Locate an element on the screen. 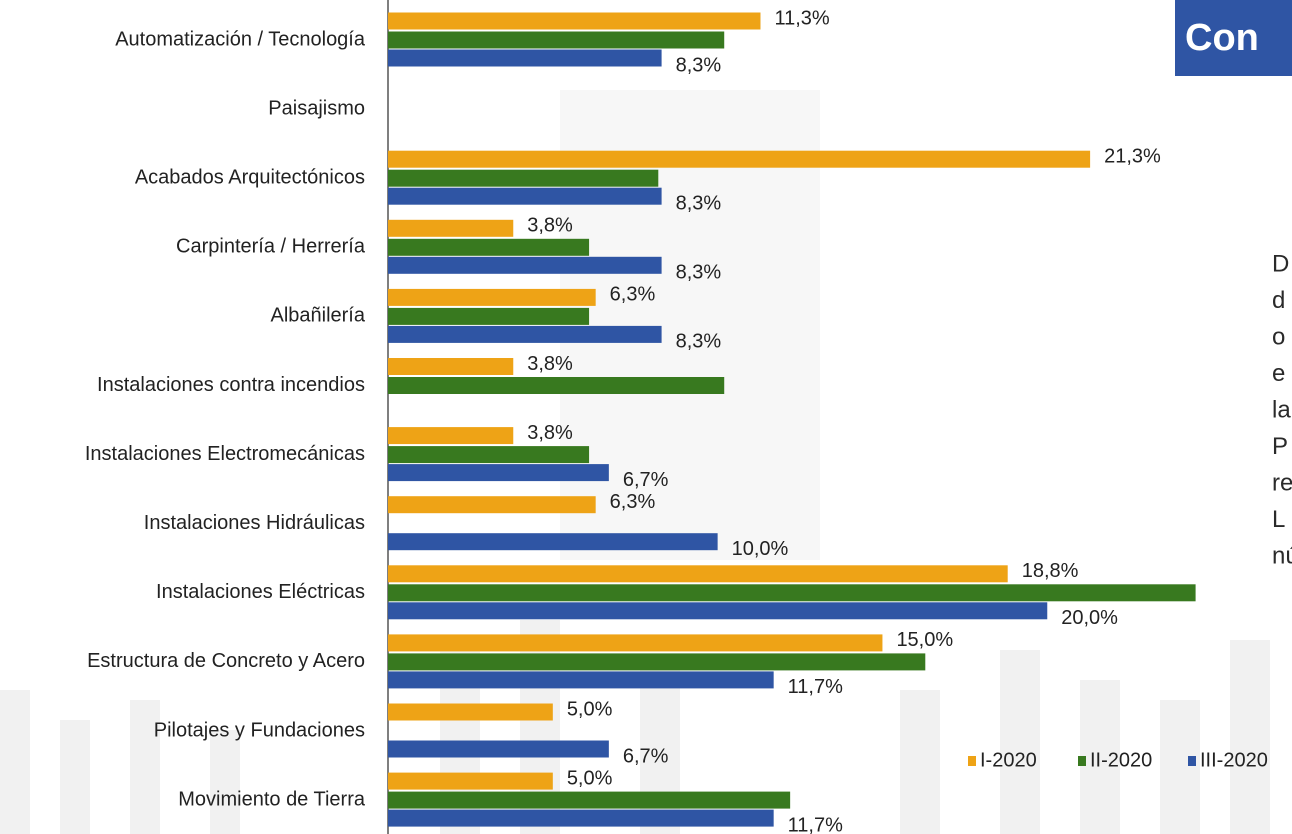 The image size is (1292, 834). category-label: Automatización / Tecnología is located at coordinates (240, 39).